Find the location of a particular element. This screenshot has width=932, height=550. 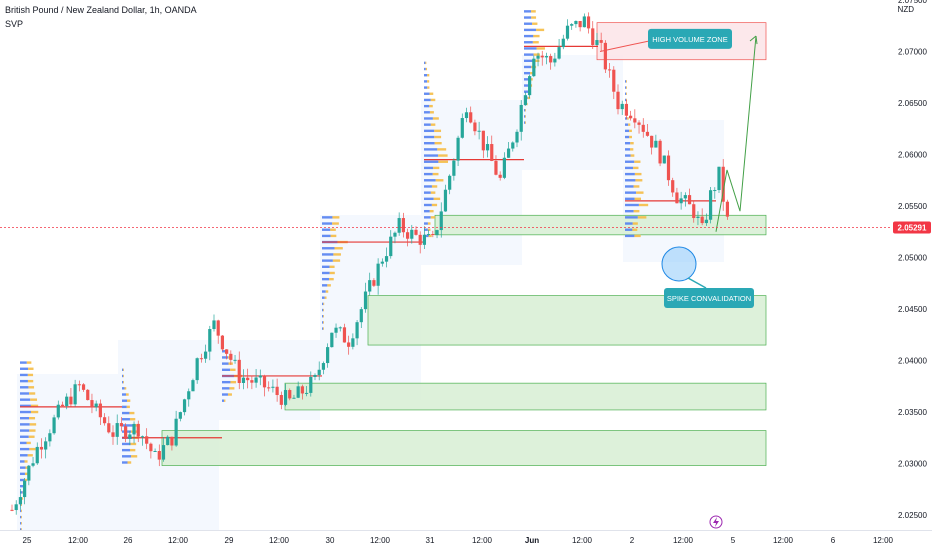

annotations: HIGH VOLUME ZONE SPIKE CONVALIDATION is located at coordinates (678, 168).